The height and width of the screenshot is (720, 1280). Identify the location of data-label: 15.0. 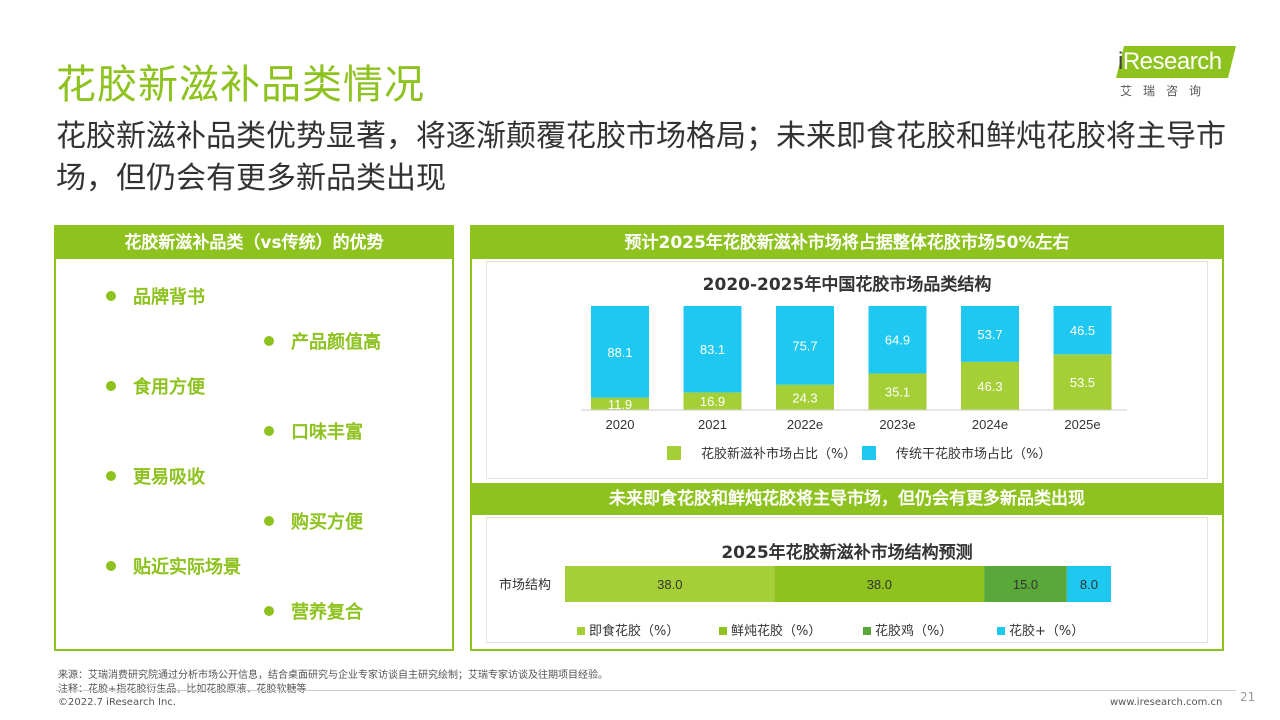
(1025, 584).